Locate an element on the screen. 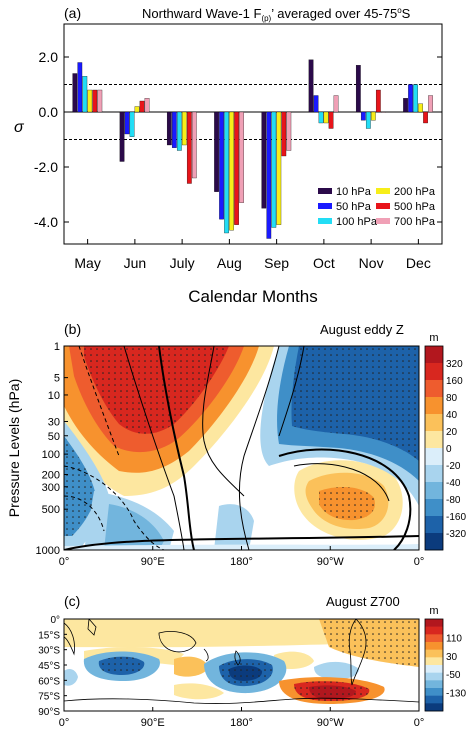 This screenshot has width=474, height=734. bar-May-200hPa is located at coordinates (90, 101).